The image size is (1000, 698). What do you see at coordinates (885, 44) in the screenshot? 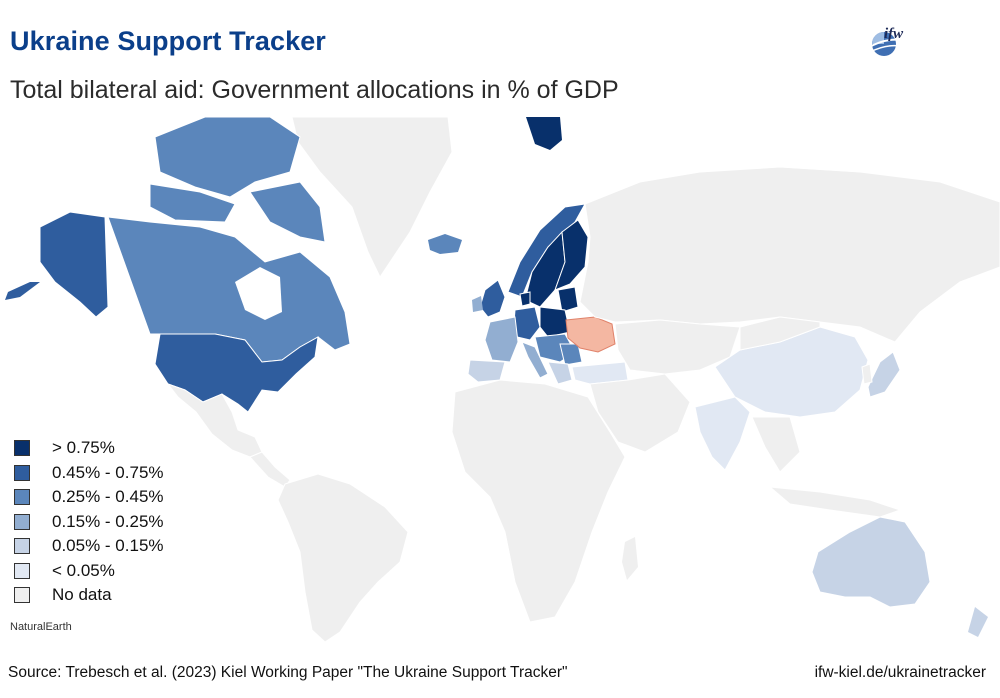
I see `globe-icon` at bounding box center [885, 44].